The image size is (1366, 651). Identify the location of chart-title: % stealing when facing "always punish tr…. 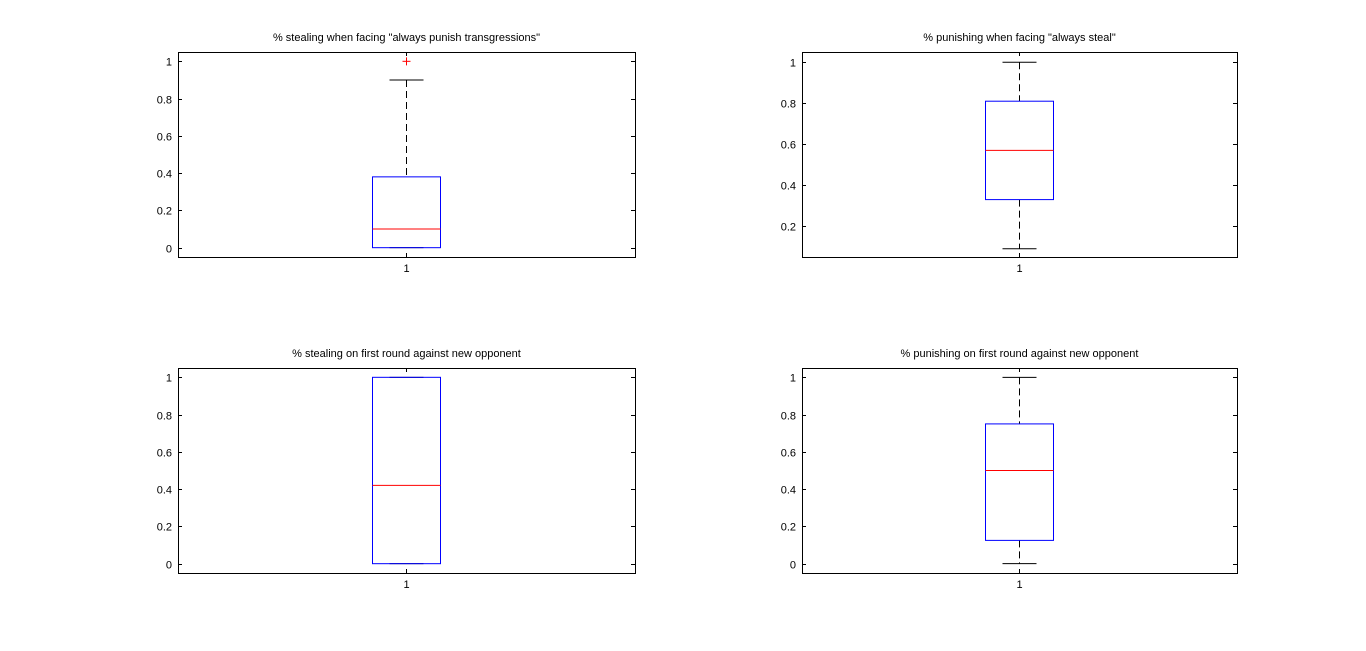
(406, 38).